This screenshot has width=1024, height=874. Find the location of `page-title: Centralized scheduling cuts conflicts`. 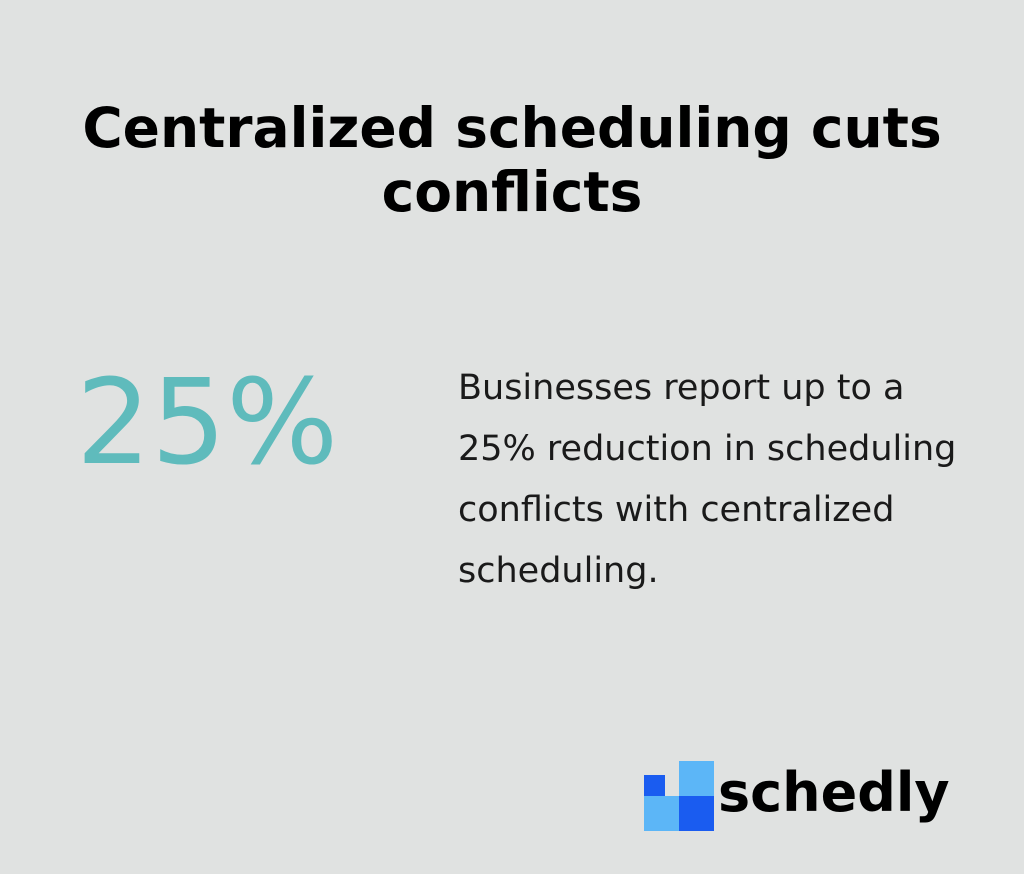

page-title: Centralized scheduling cuts conflicts is located at coordinates (512, 160).